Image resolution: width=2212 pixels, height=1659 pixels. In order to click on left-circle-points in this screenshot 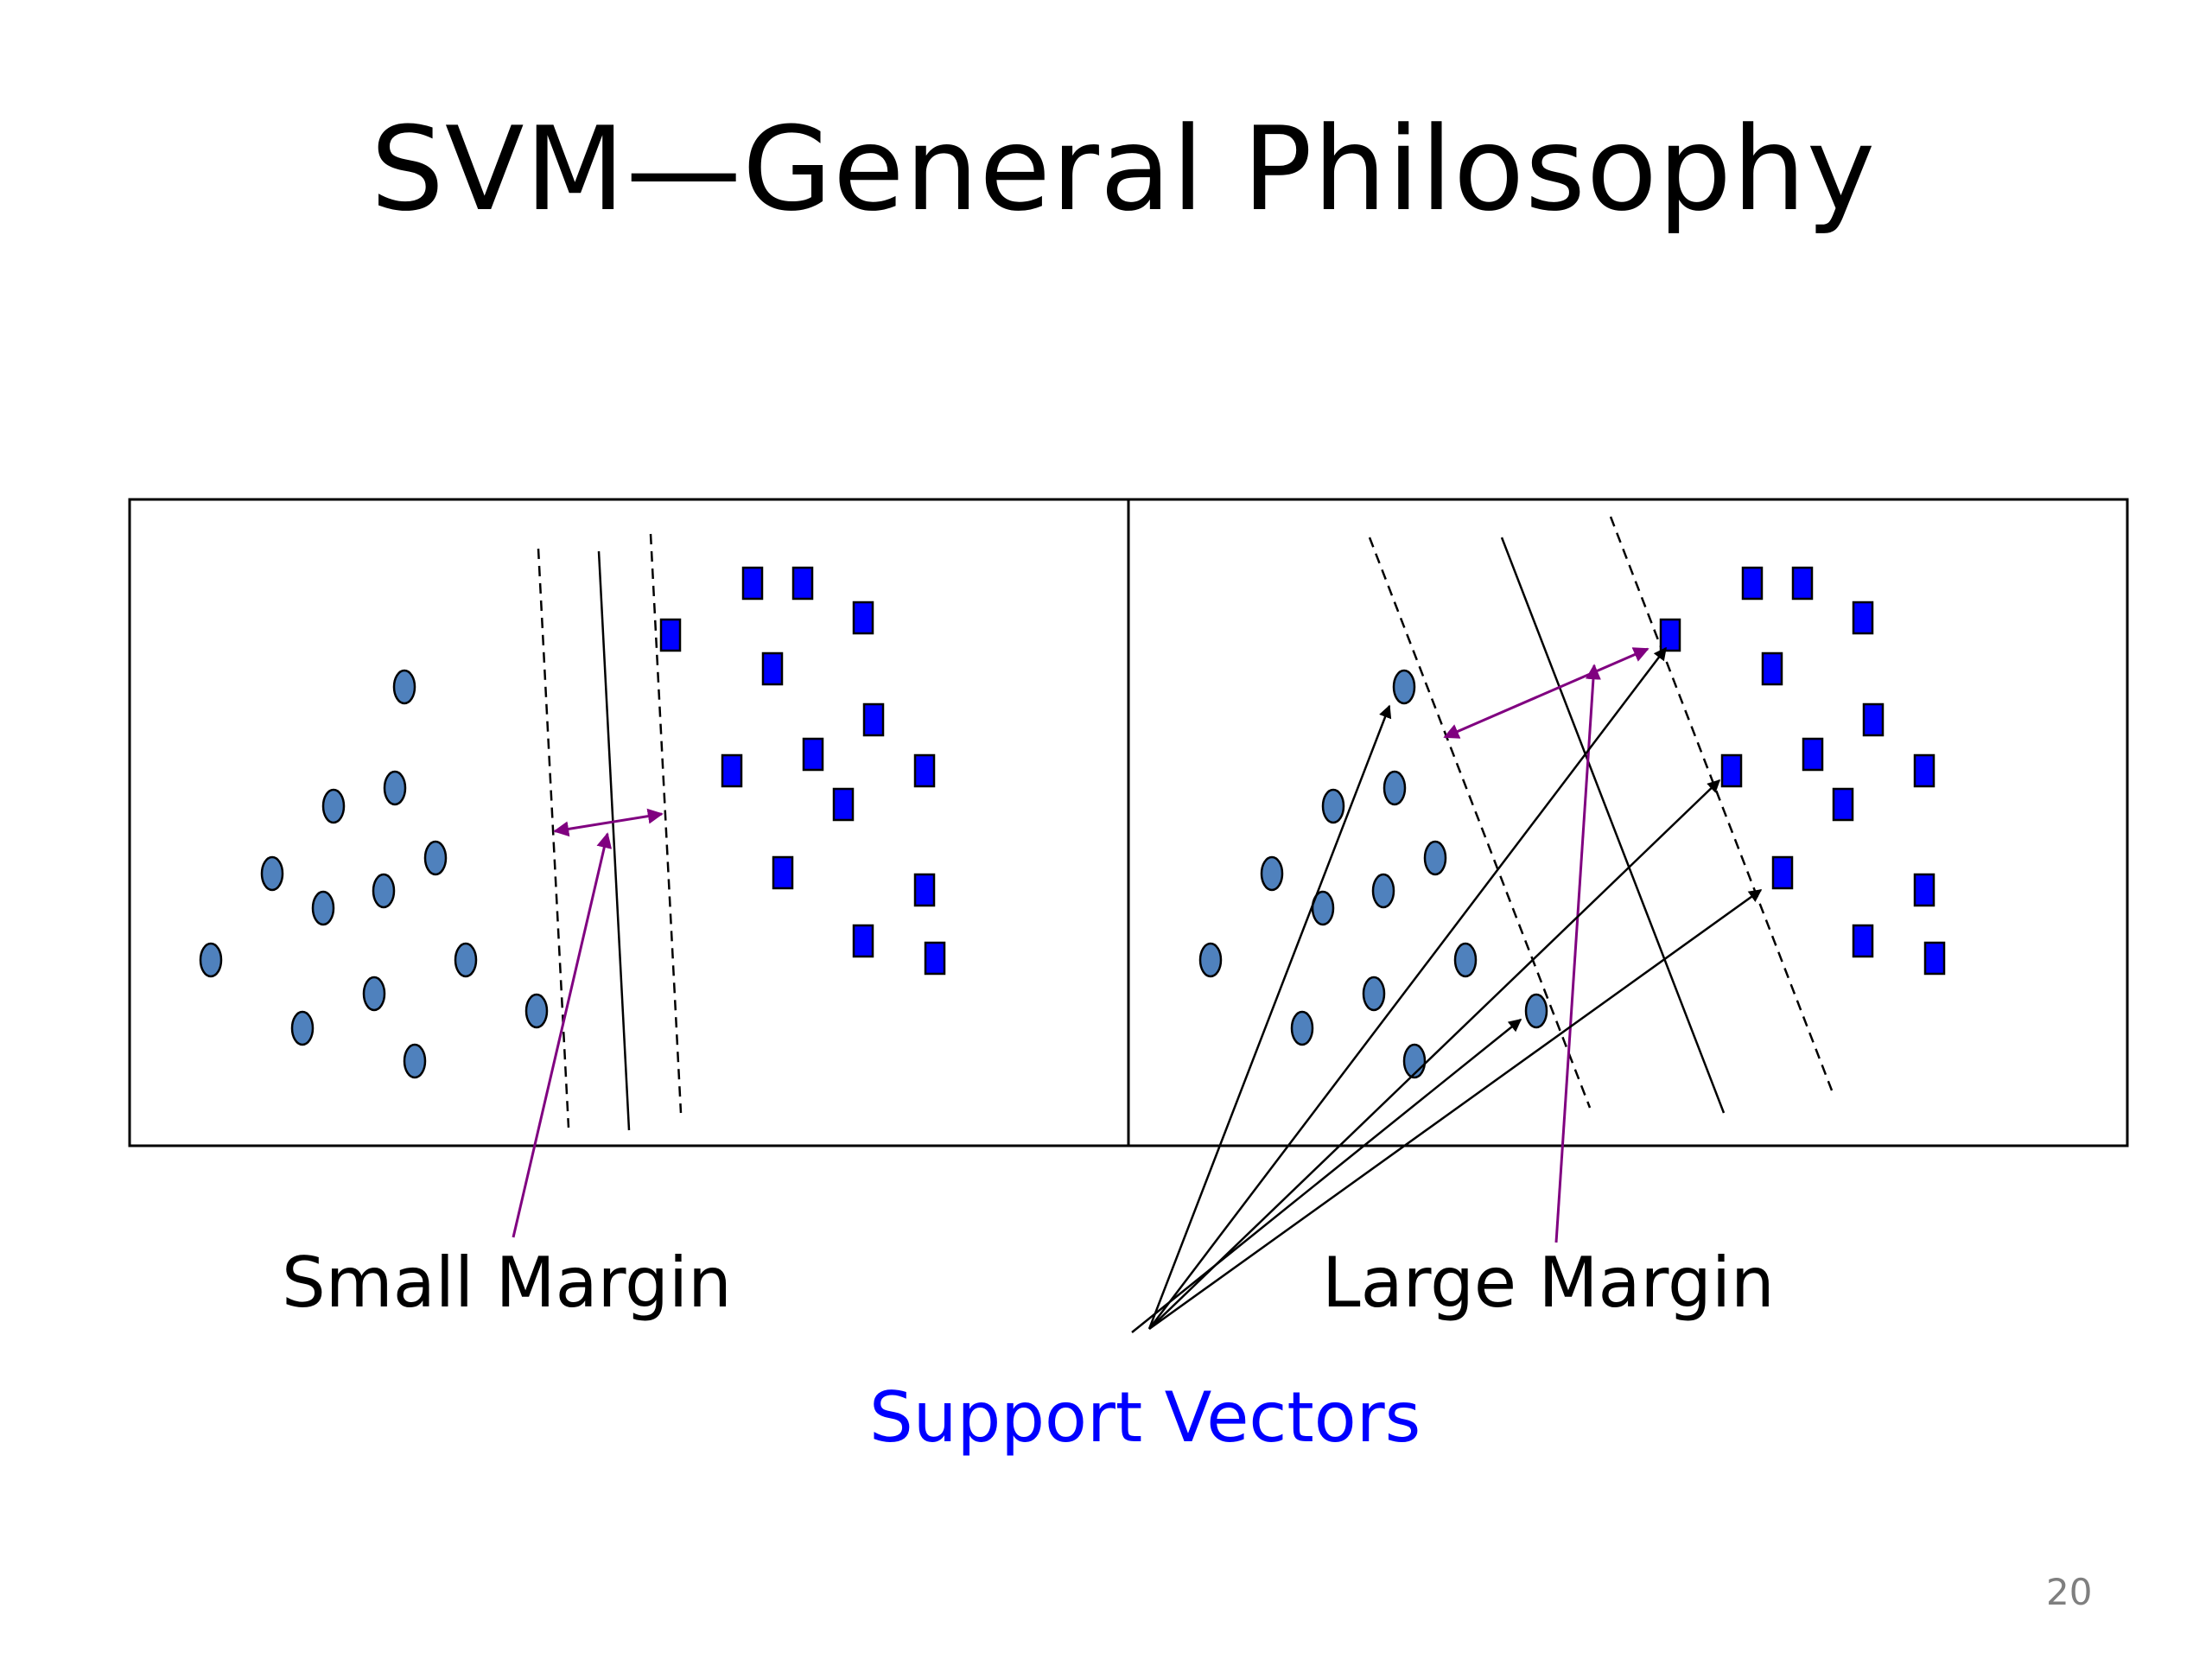, I will do `click(374, 874)`.